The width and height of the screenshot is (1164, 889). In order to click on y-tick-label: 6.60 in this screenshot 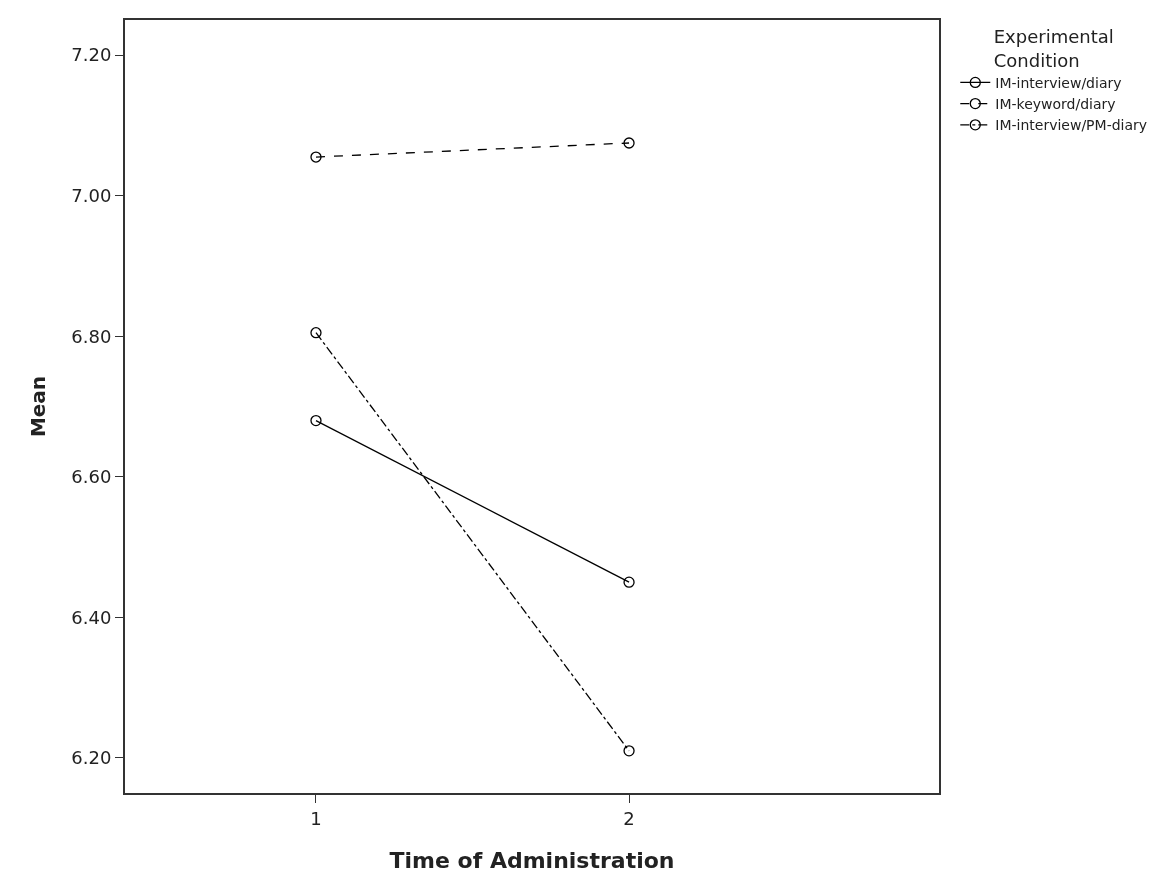, I will do `click(91, 477)`.